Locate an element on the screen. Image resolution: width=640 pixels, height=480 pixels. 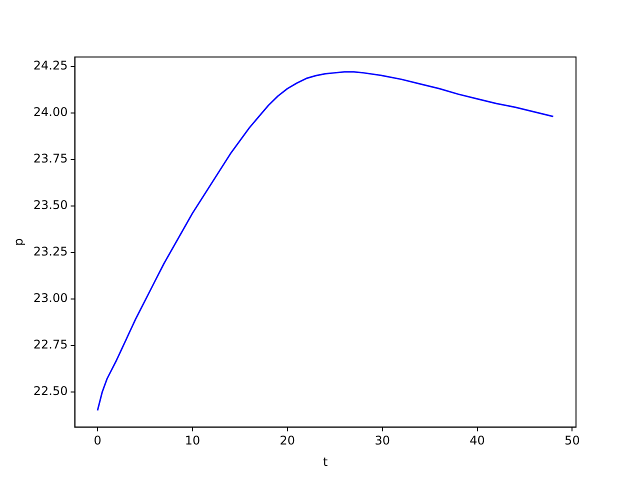
y-tick-label: 24.25 is located at coordinates (50, 65).